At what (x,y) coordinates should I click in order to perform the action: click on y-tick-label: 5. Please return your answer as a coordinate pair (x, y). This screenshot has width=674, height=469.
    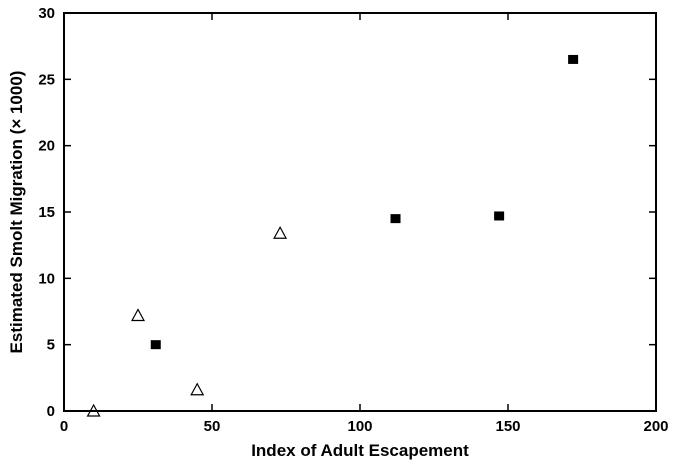
    Looking at the image, I should click on (51, 345).